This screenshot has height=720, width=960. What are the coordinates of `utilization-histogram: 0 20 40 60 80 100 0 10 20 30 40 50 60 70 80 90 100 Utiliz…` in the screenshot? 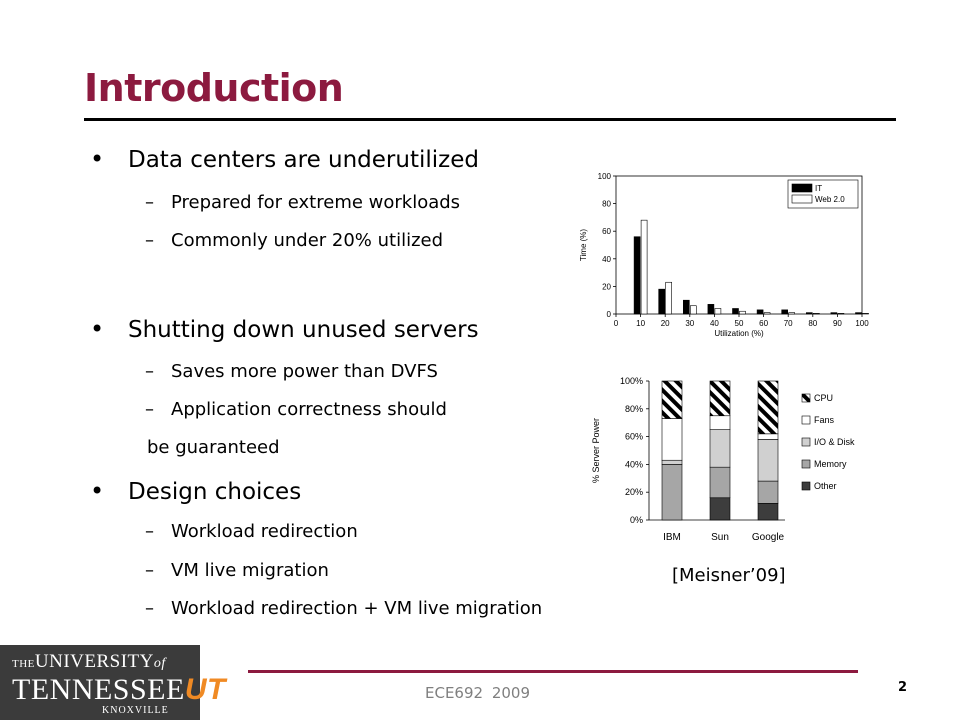 It's located at (724, 255).